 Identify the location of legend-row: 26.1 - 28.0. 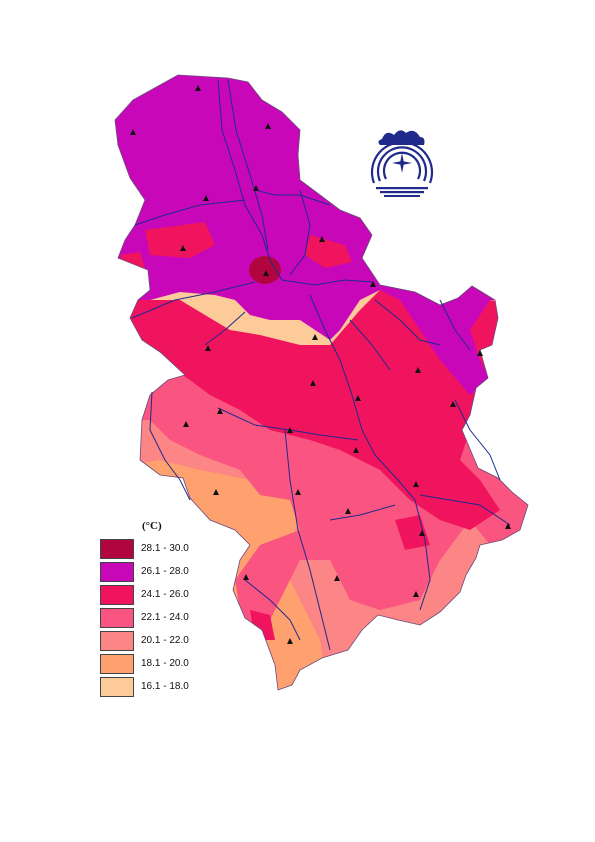
(160, 573).